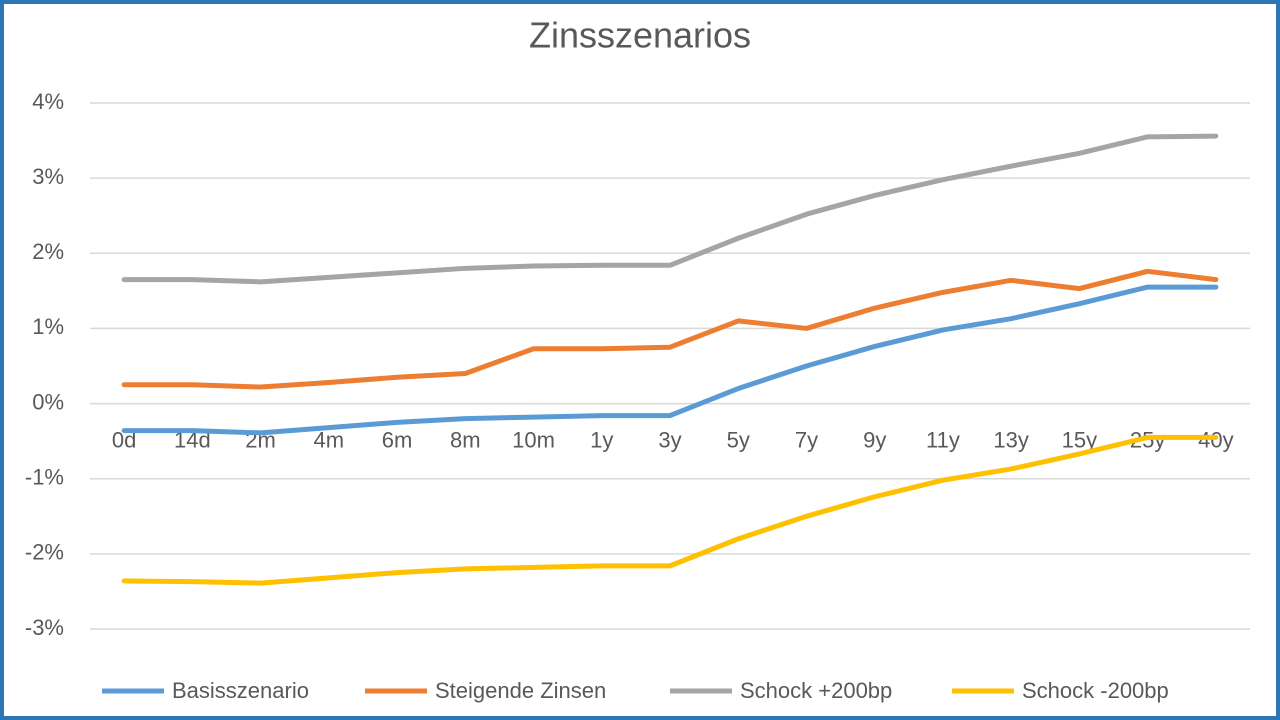  What do you see at coordinates (1010, 439) in the screenshot?
I see `x-tick-label: 13y` at bounding box center [1010, 439].